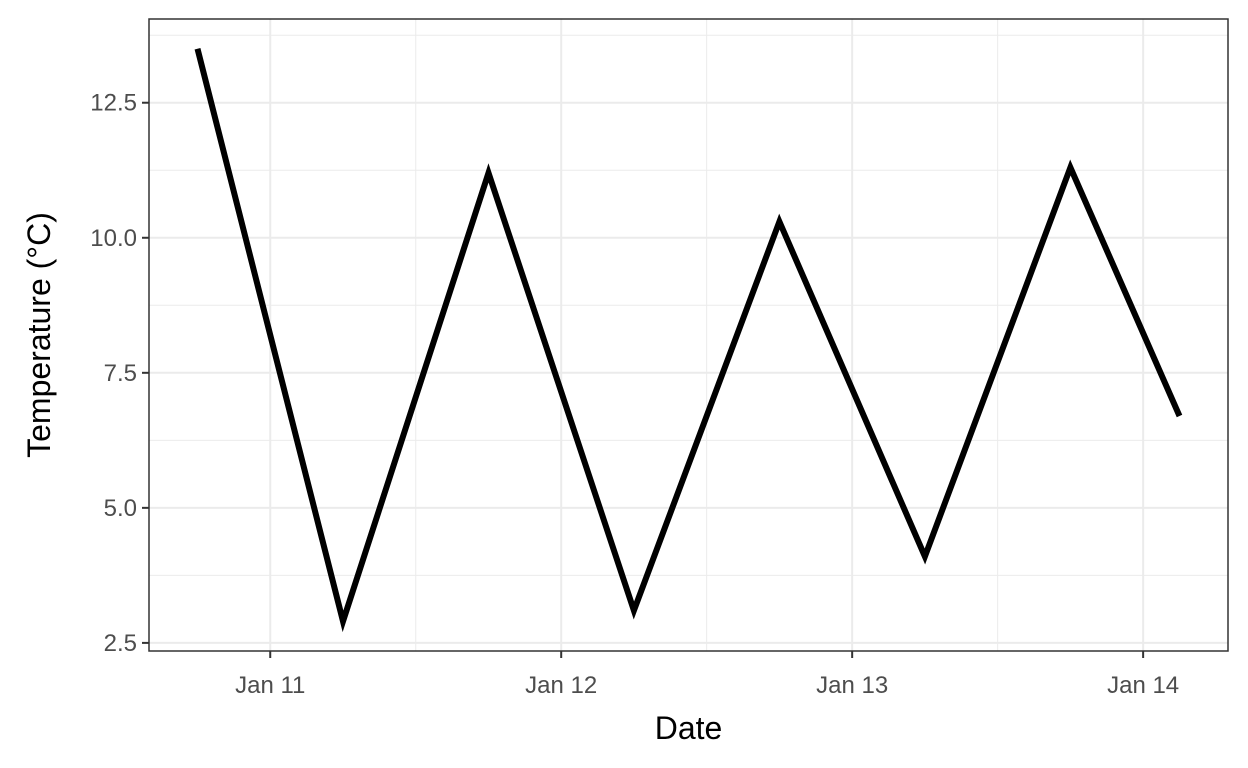 This screenshot has width=1248, height=768. Describe the element at coordinates (39, 335) in the screenshot. I see `y-axis-title: Temperature (°C)` at that location.